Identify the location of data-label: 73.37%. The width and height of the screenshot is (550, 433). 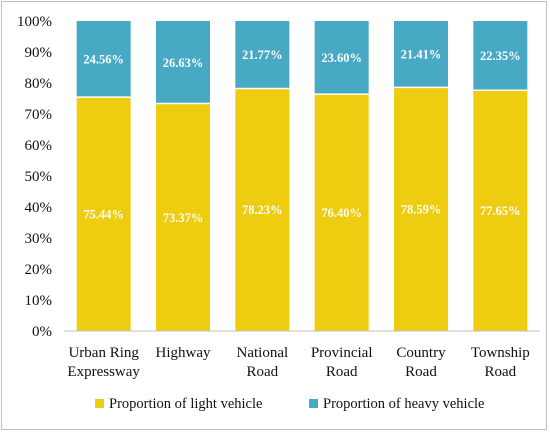
(183, 218).